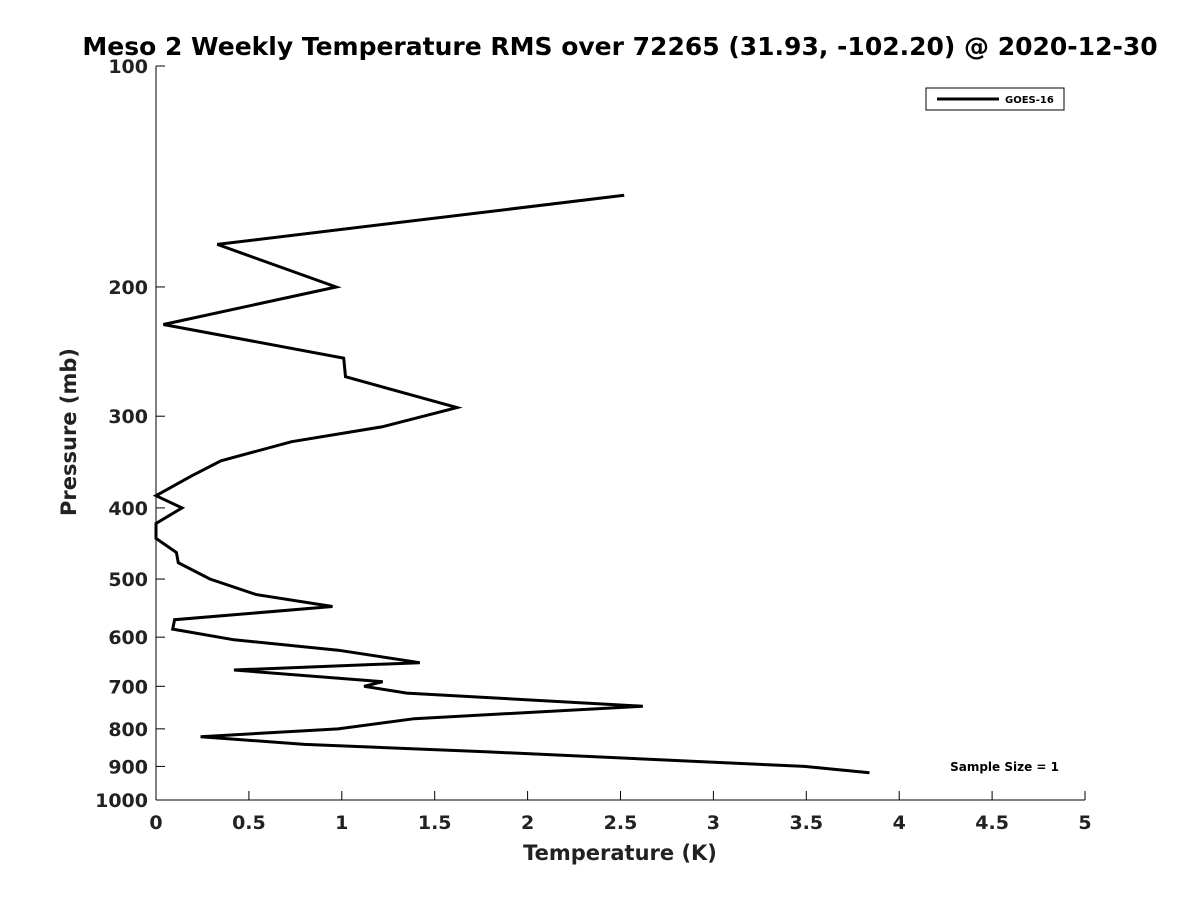 The image size is (1200, 900). What do you see at coordinates (128, 730) in the screenshot?
I see `y-tick-label: 800` at bounding box center [128, 730].